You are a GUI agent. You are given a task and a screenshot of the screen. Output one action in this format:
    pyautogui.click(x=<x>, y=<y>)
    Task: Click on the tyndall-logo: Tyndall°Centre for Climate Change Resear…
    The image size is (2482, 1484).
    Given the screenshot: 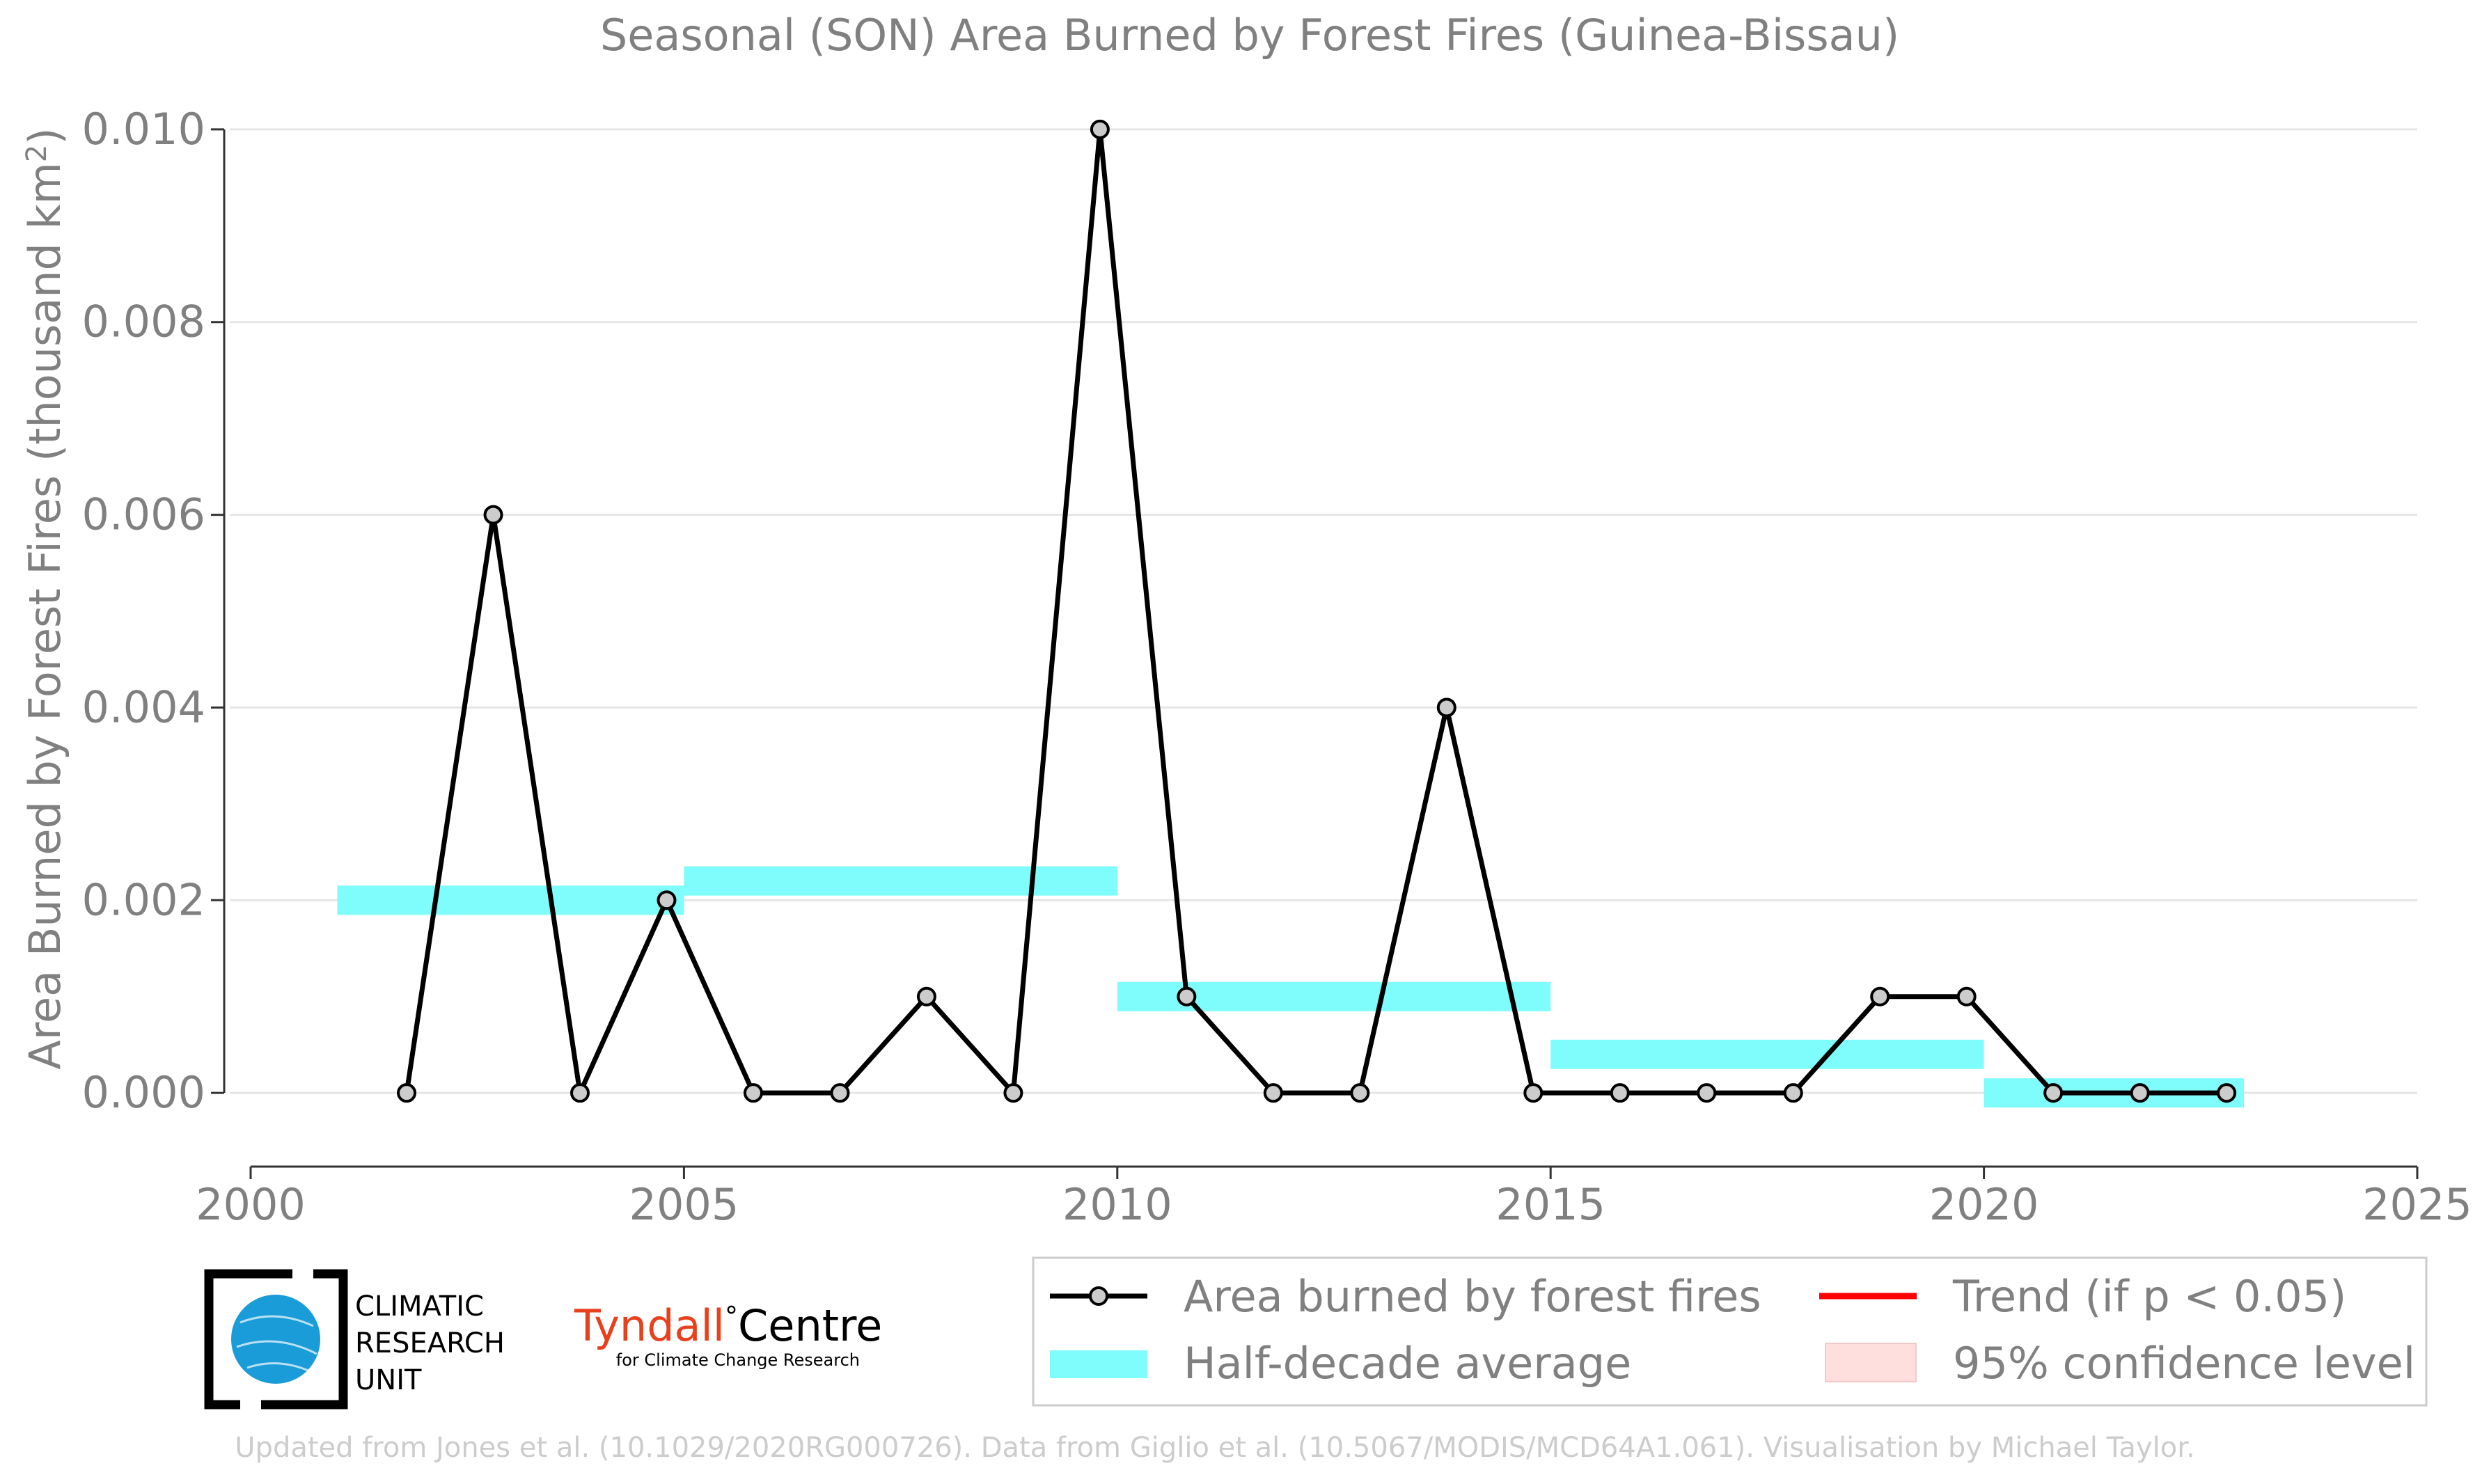 What is the action you would take?
    pyautogui.click(x=728, y=1335)
    